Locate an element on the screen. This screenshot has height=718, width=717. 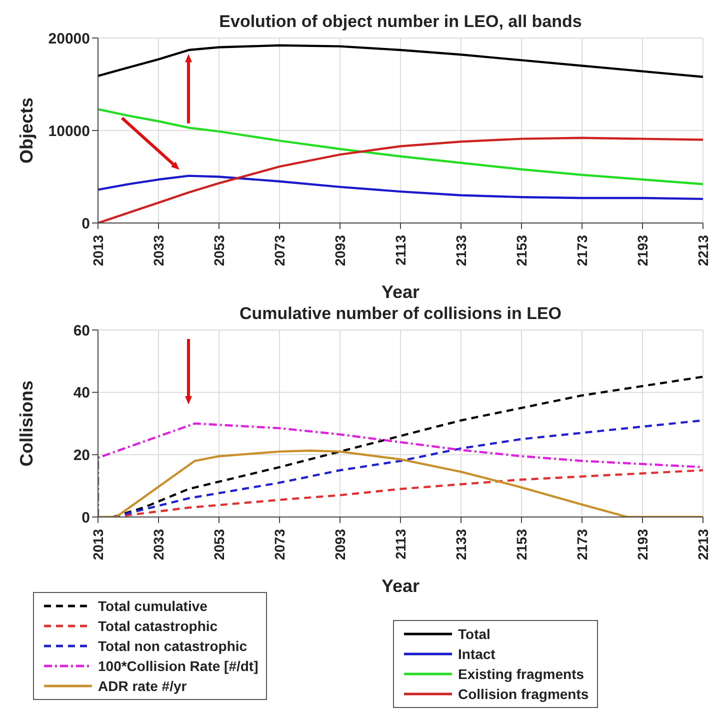
legend-label: 100*Collision Rate [#/dt] is located at coordinates (178, 666).